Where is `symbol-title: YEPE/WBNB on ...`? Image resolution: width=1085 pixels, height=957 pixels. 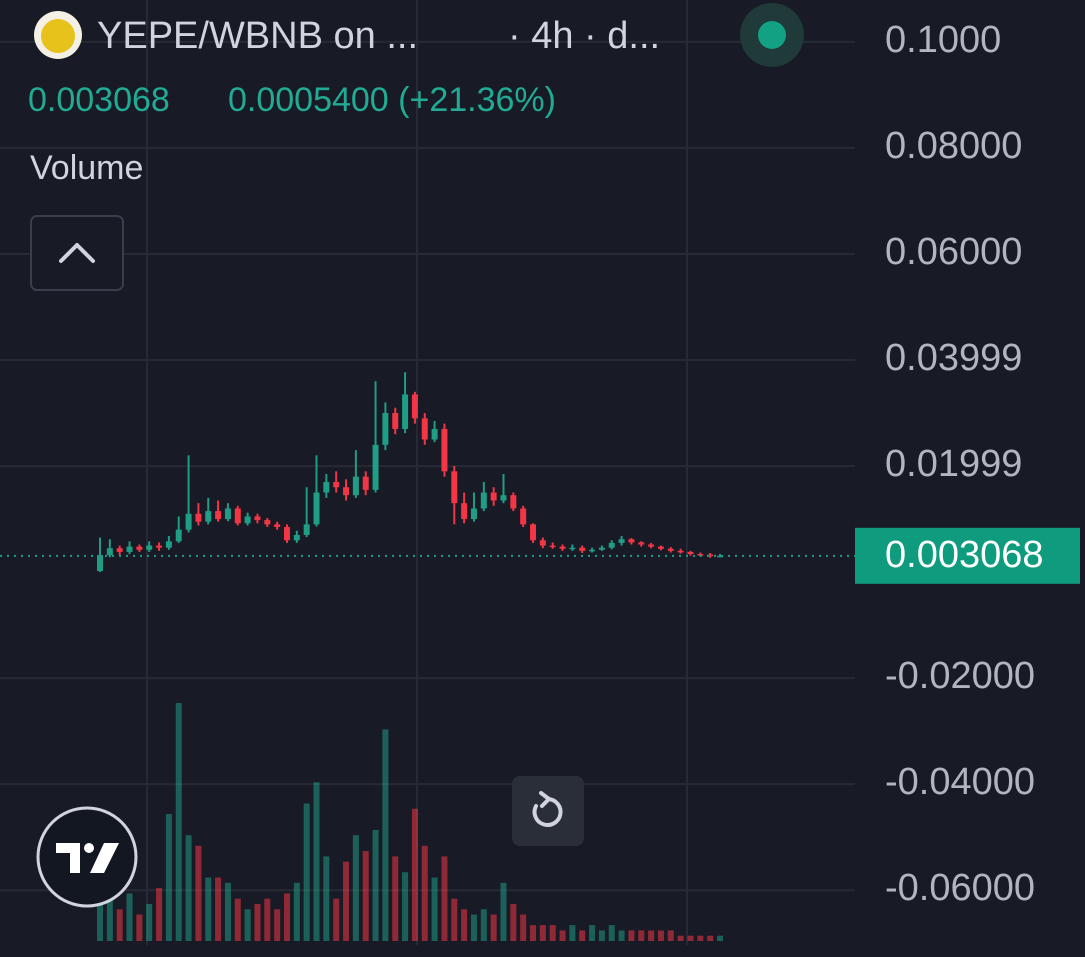
symbol-title: YEPE/WBNB on ... is located at coordinates (257, 36).